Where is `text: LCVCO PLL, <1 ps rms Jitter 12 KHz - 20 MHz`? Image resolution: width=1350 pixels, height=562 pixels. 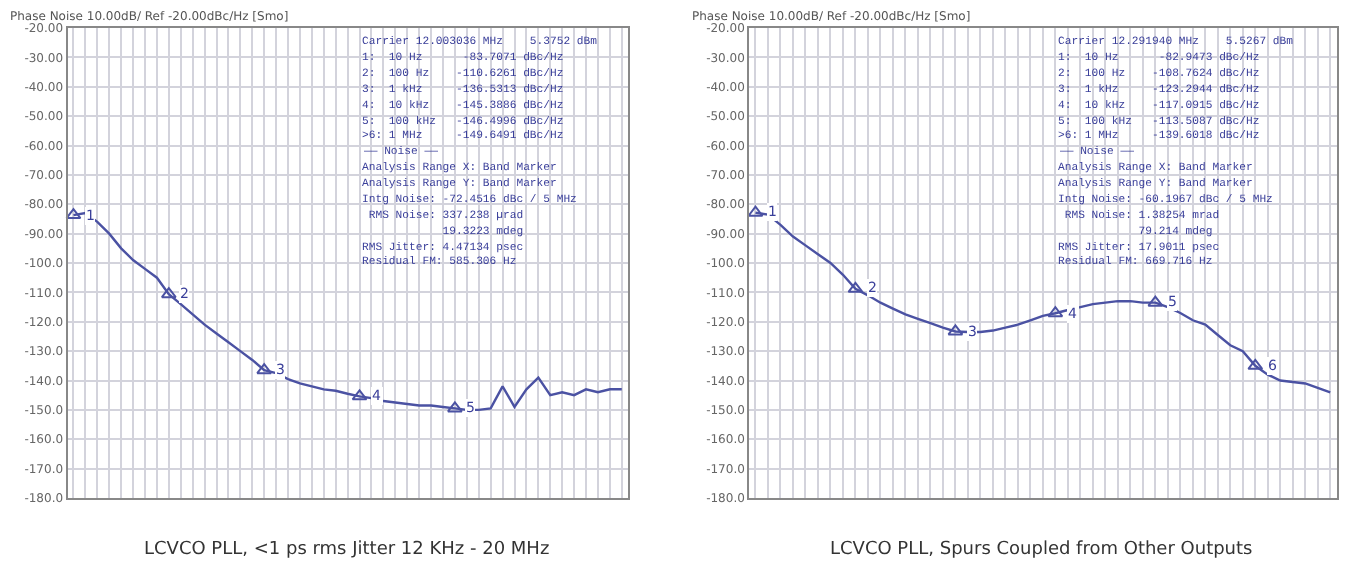 text: LCVCO PLL, <1 ps rms Jitter 12 KHz - 20 MHz is located at coordinates (347, 550).